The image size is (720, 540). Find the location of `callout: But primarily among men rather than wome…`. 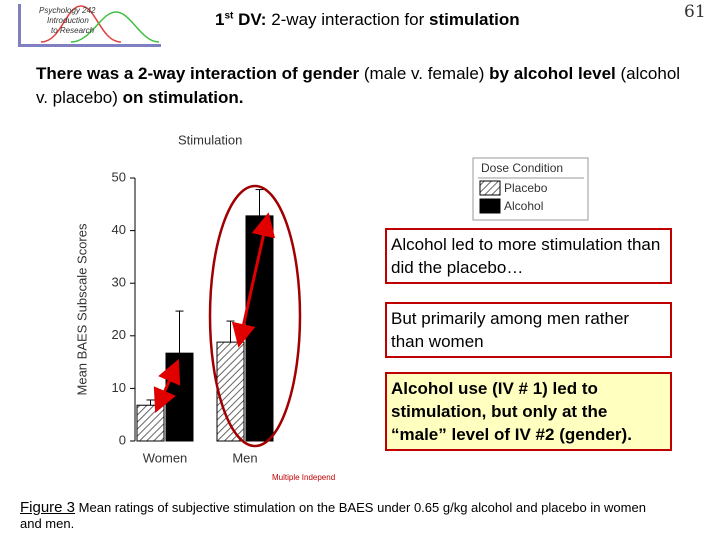

callout: But primarily among men rather than wome… is located at coordinates (528, 330).